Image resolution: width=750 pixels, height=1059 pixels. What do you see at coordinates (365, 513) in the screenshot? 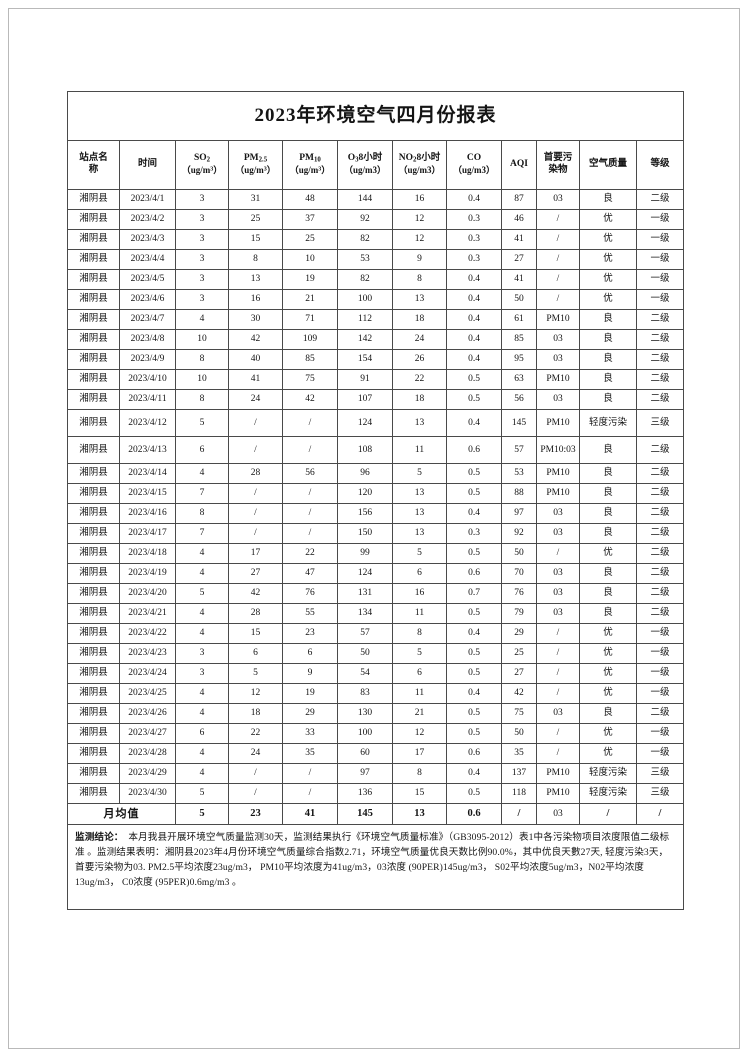
I see `cell-o3: 156` at bounding box center [365, 513].